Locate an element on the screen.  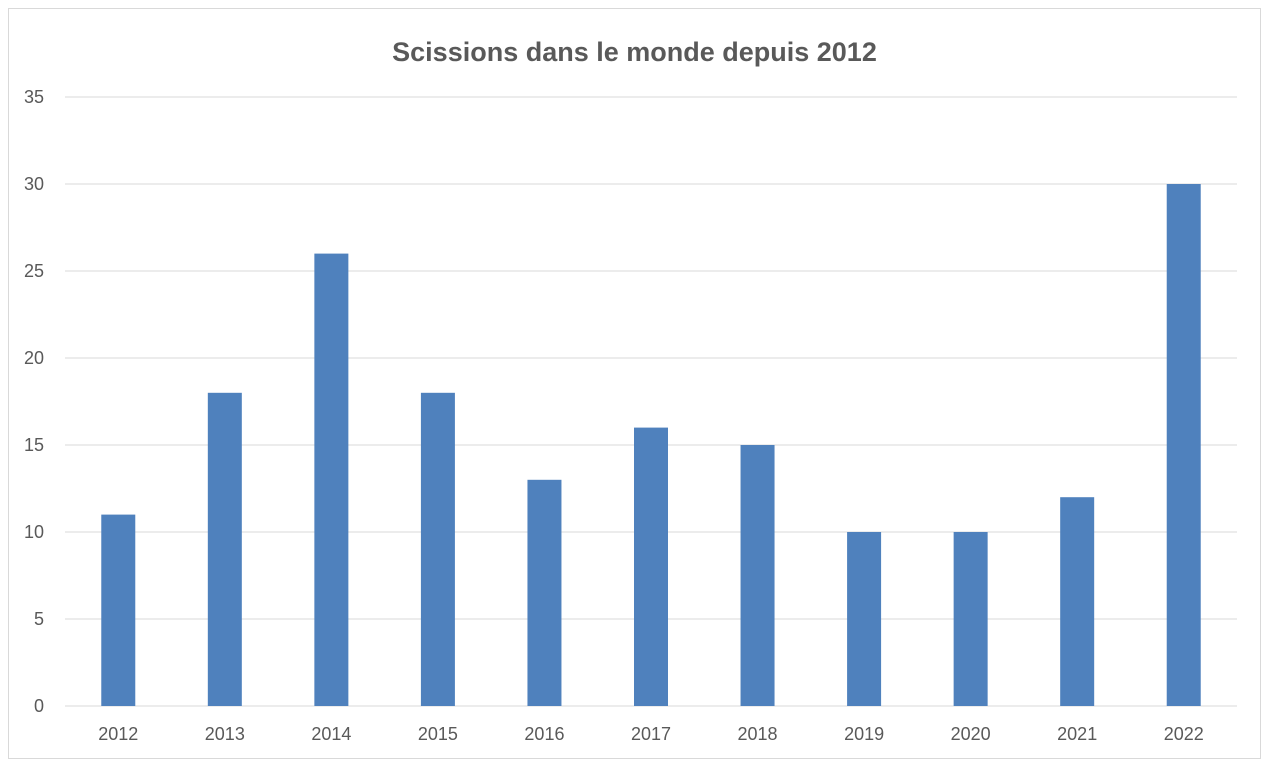
bar-2017 is located at coordinates (651, 566).